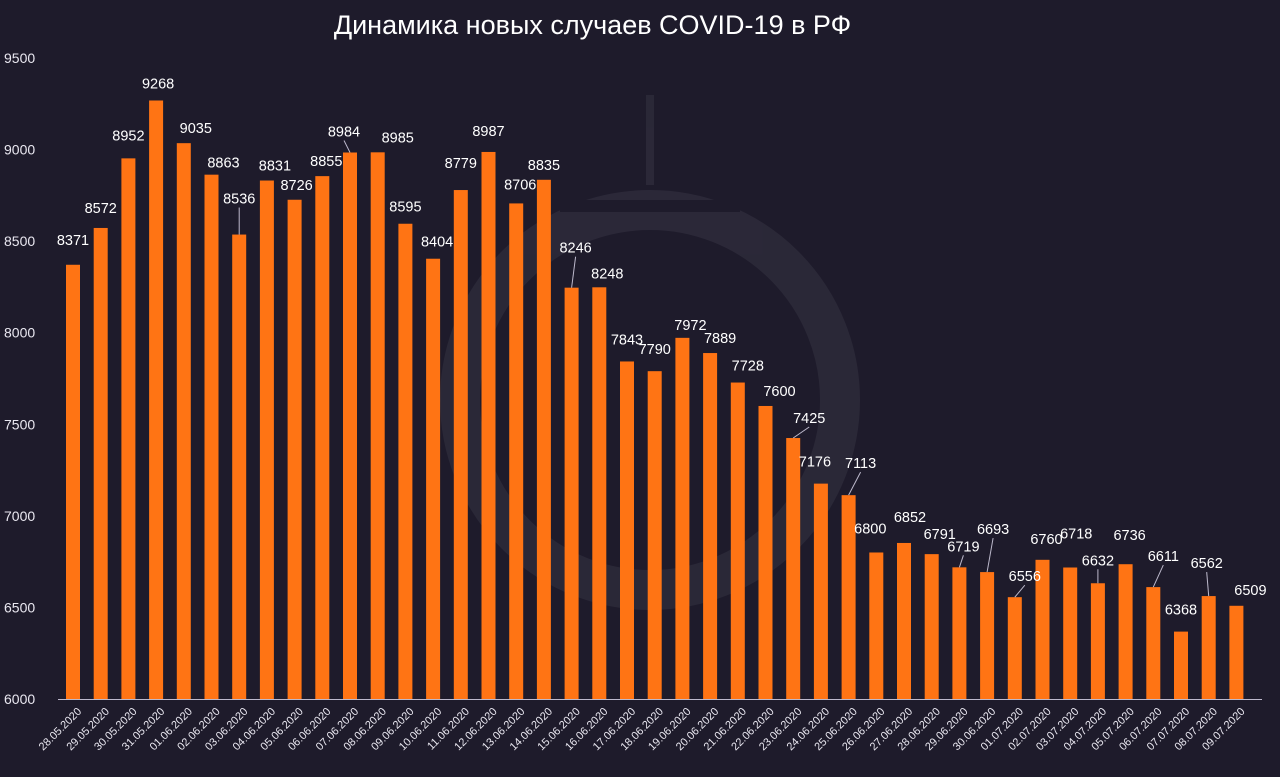  What do you see at coordinates (1250, 591) in the screenshot?
I see `data-label: 6509` at bounding box center [1250, 591].